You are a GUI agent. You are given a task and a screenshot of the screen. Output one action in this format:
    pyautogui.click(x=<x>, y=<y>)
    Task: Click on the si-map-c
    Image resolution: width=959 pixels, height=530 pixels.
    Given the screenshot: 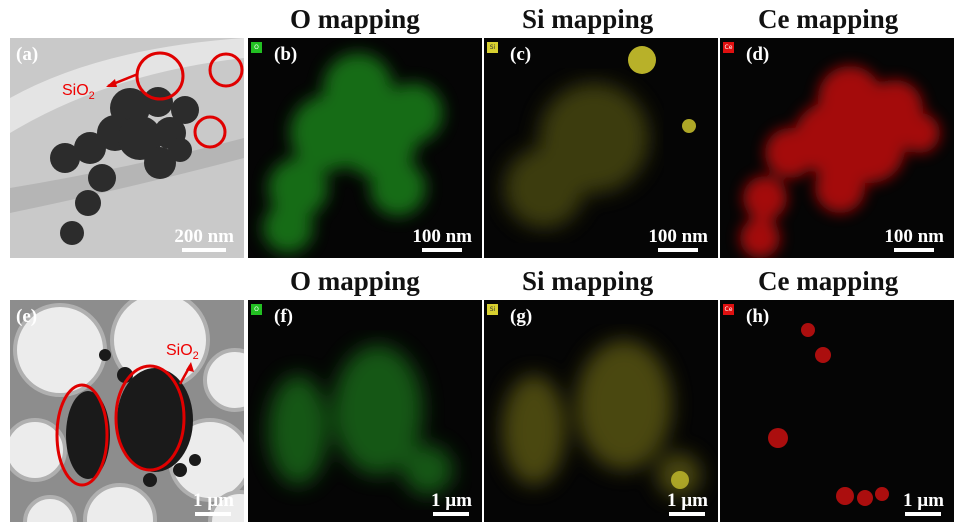 What is the action you would take?
    pyautogui.click(x=600, y=137)
    